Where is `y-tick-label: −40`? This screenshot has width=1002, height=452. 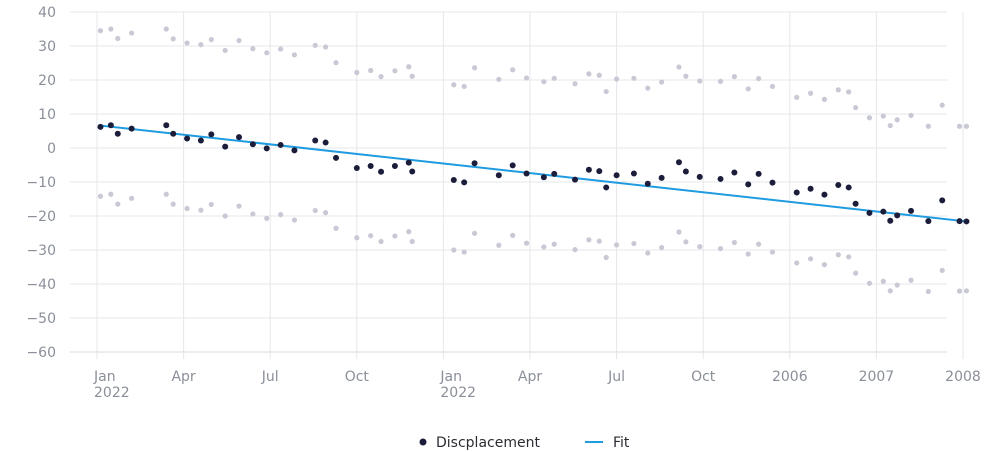
y-tick-label: −40 is located at coordinates (41, 285).